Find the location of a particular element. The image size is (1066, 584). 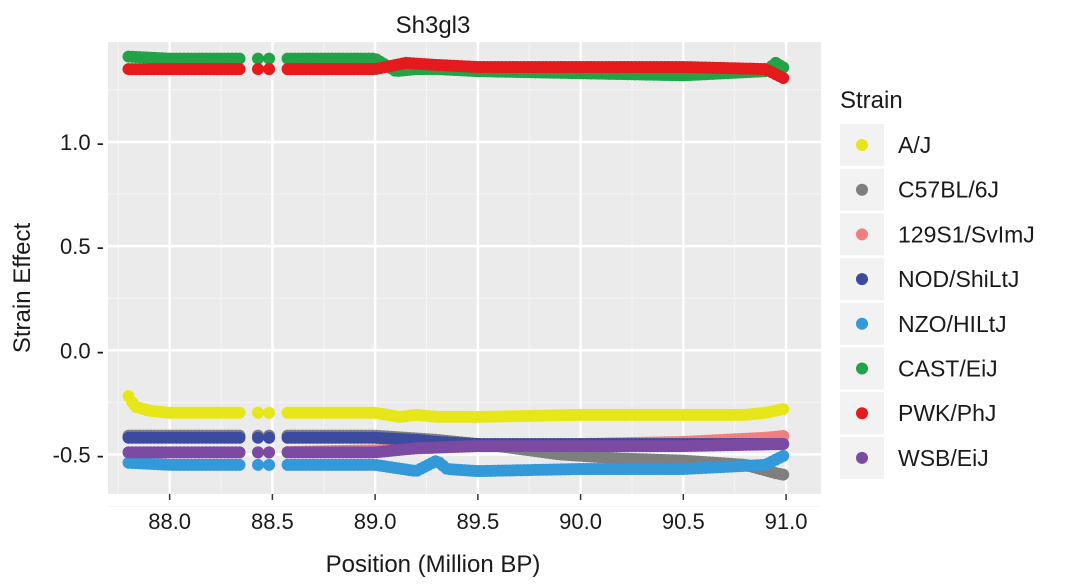

legend-label: A/J is located at coordinates (914, 145).